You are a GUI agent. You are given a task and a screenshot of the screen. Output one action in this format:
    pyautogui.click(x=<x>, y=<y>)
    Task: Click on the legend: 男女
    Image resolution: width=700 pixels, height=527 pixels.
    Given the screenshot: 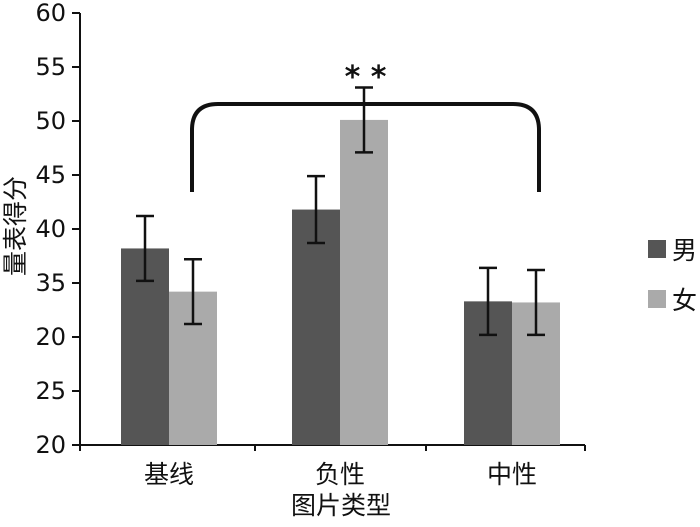 What is the action you would take?
    pyautogui.click(x=672, y=275)
    